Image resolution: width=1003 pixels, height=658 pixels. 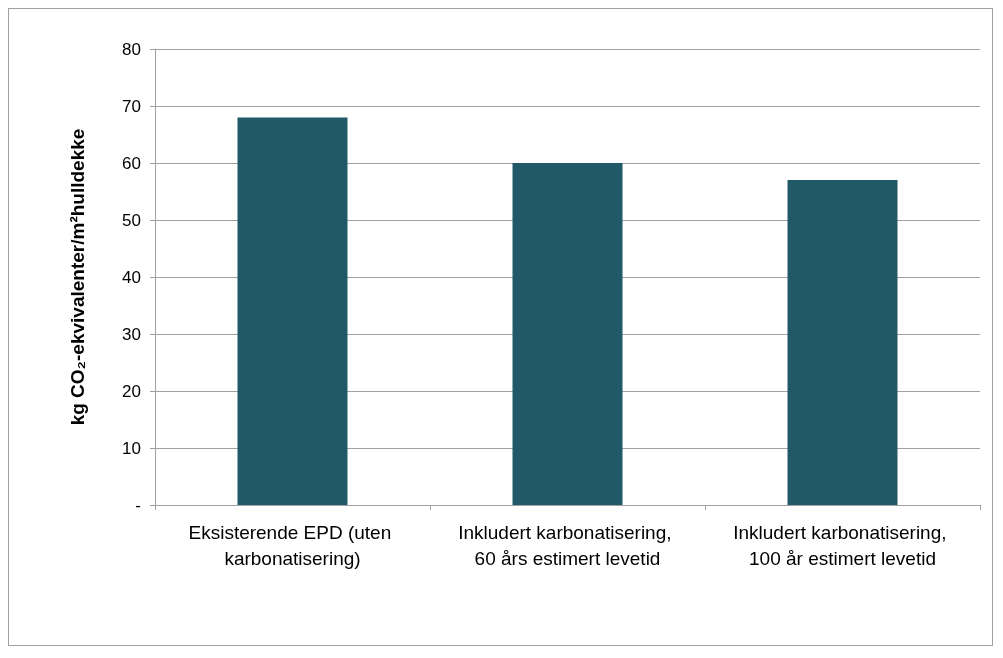 What do you see at coordinates (567, 545) in the screenshot?
I see `x-tick-label: Inkludert karbonatisering, 60 års estimert levetid` at bounding box center [567, 545].